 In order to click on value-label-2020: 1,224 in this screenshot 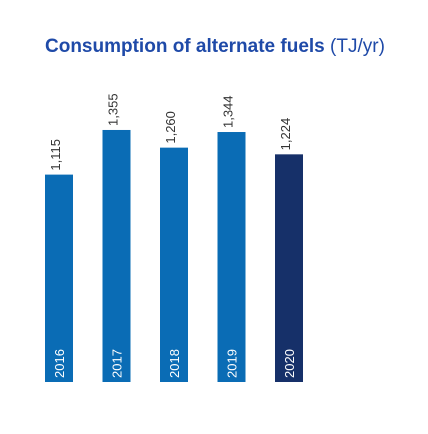, I will do `click(285, 134)`.